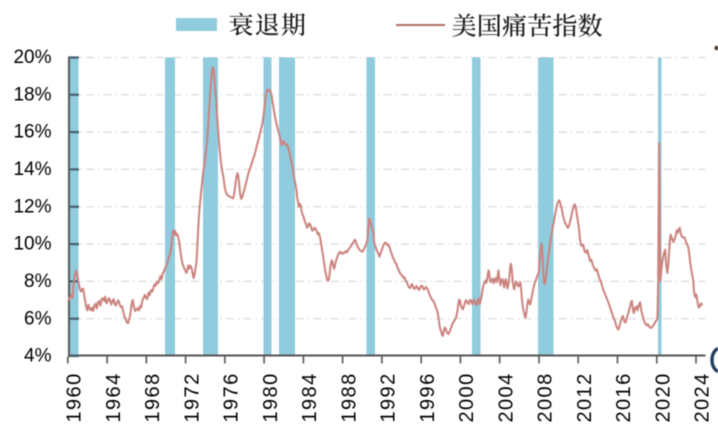  Describe the element at coordinates (32, 169) in the screenshot. I see `svg-text: 14%` at that location.